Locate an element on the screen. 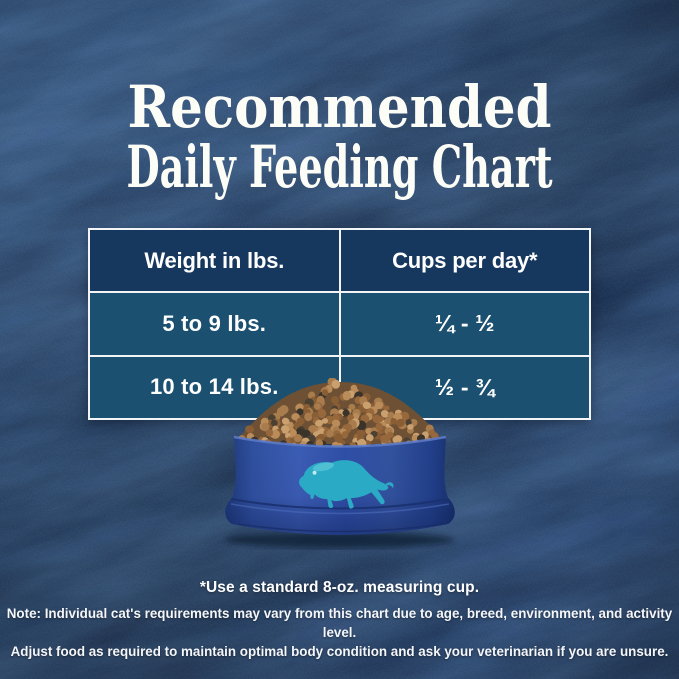  cups-value: ½ - ¾ is located at coordinates (464, 386).